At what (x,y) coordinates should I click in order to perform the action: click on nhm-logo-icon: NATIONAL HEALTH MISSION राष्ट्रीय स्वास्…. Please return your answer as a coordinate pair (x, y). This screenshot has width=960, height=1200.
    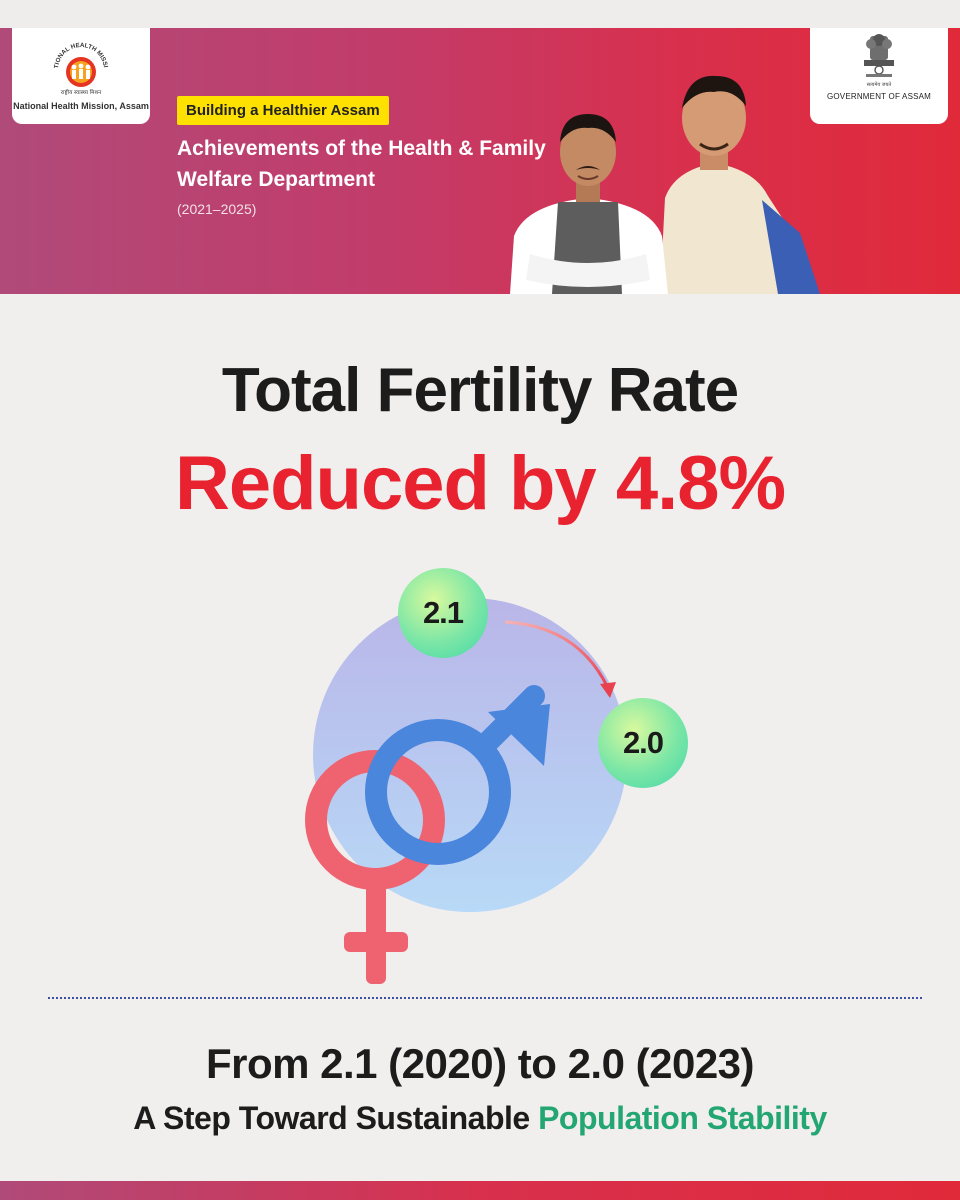
    Looking at the image, I should click on (79, 66).